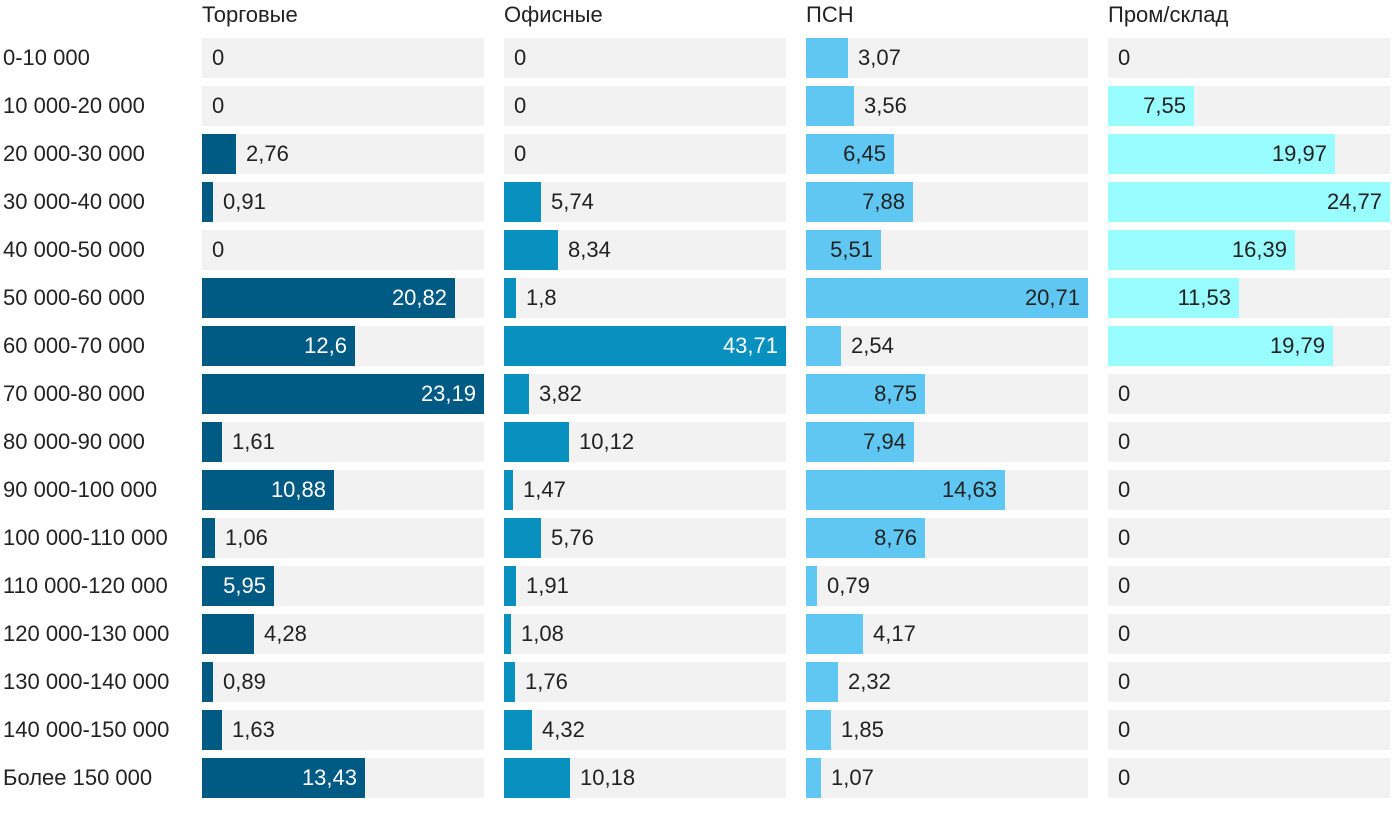 This screenshot has width=1400, height=814. What do you see at coordinates (74, 249) in the screenshot?
I see `category-label: 40 000-50 000` at bounding box center [74, 249].